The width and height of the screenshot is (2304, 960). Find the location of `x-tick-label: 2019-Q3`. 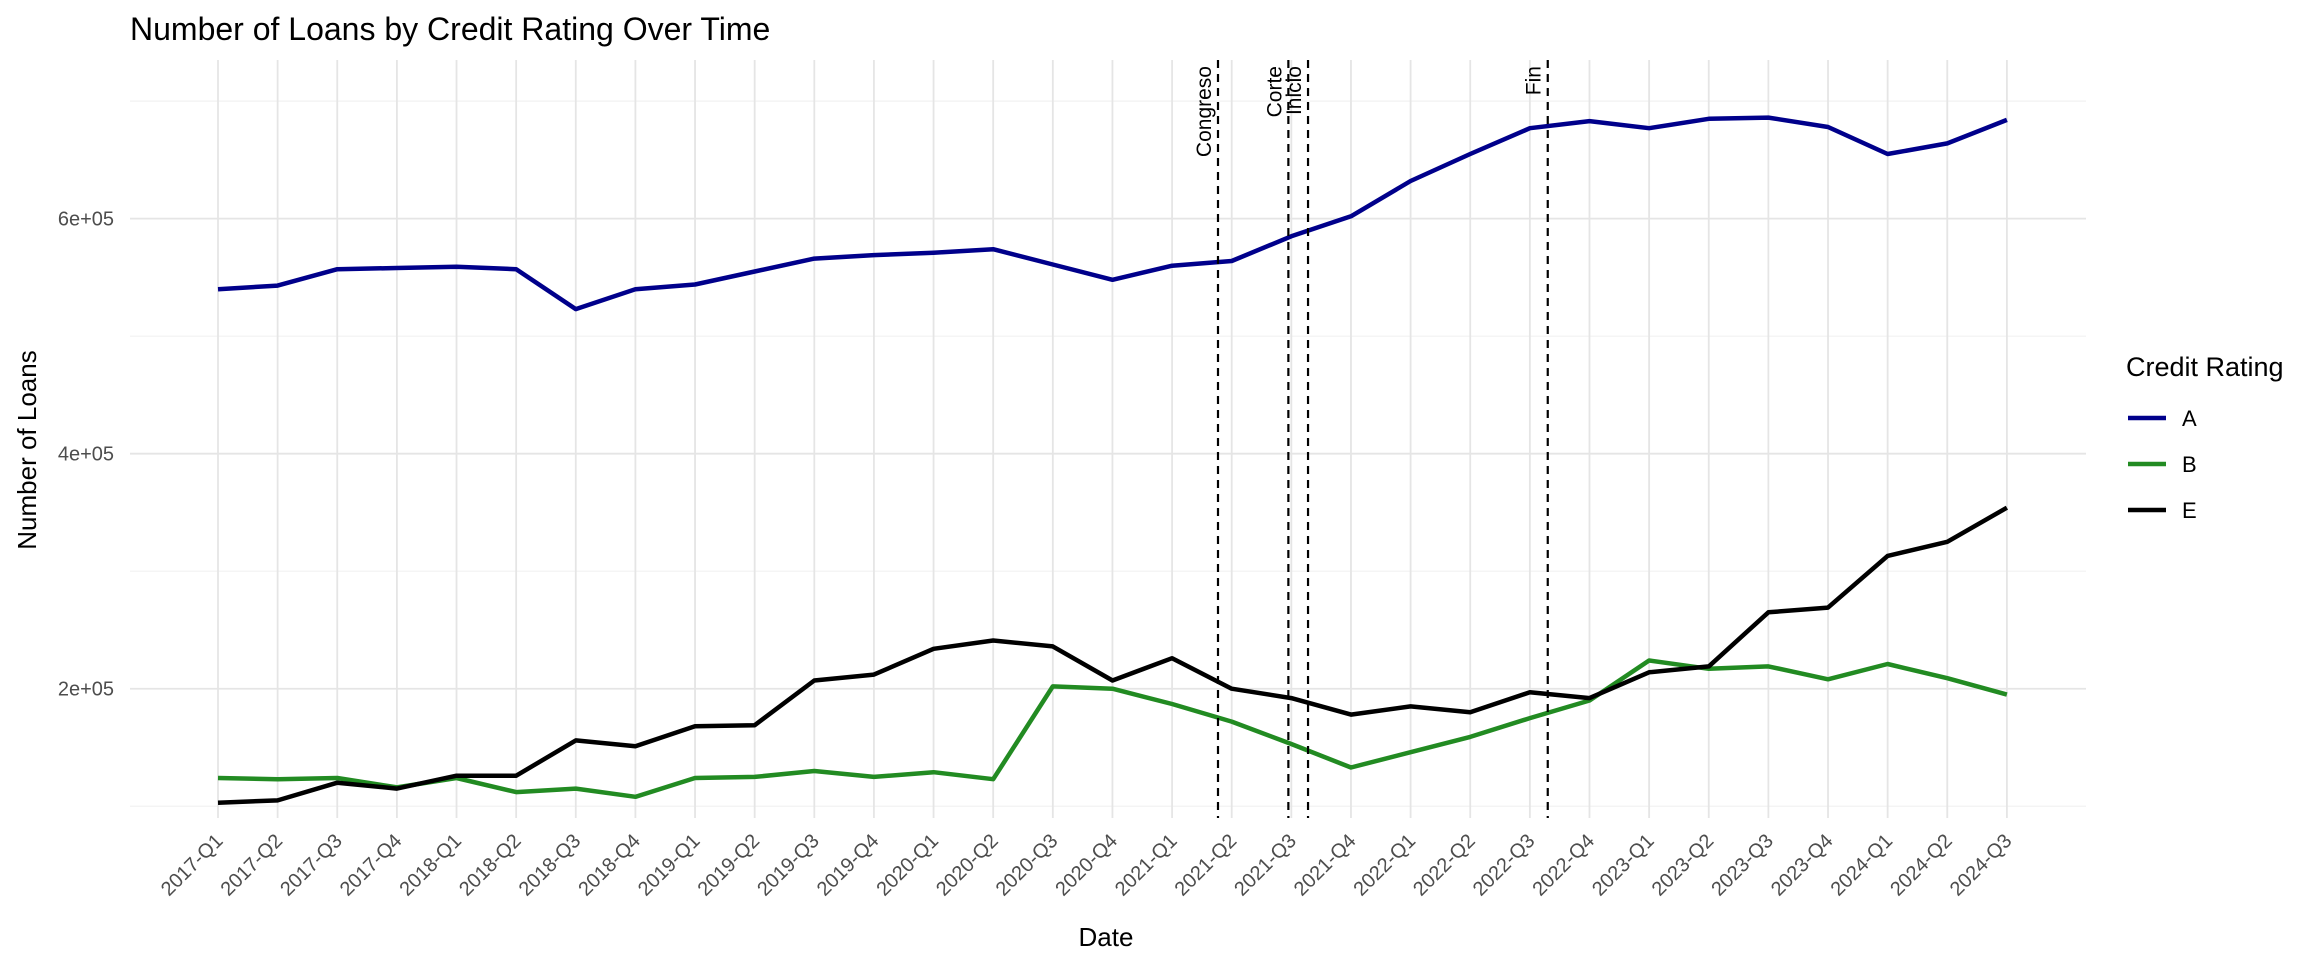

x-tick-label: 2019-Q3 is located at coordinates (788, 865).